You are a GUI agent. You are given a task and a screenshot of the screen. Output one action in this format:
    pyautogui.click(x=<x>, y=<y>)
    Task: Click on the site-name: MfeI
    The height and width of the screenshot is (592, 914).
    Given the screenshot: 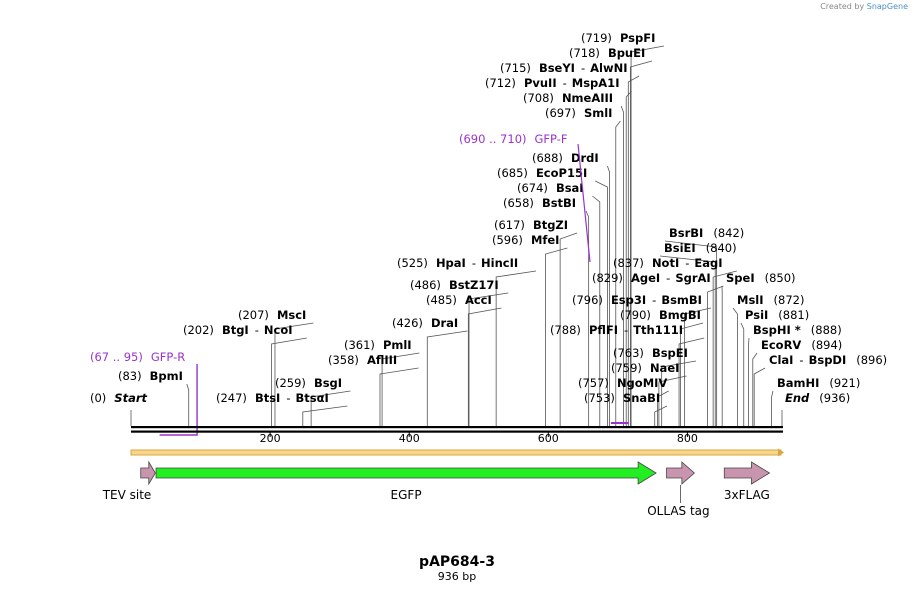 What is the action you would take?
    pyautogui.click(x=545, y=240)
    